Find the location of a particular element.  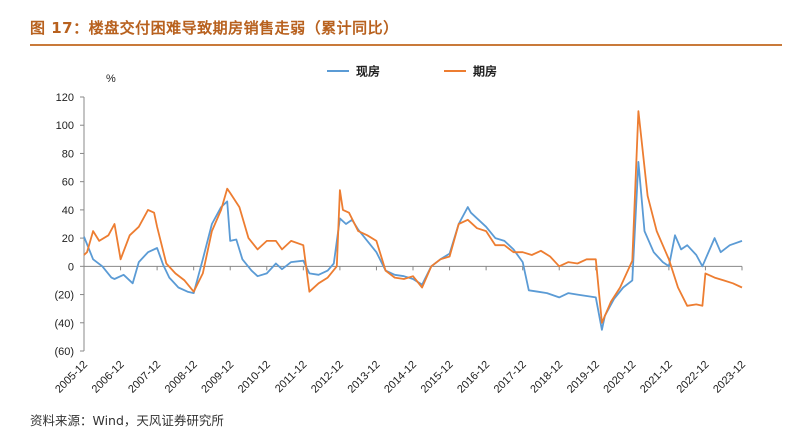

x-tick-label: 2008-12 is located at coordinates (181, 377).